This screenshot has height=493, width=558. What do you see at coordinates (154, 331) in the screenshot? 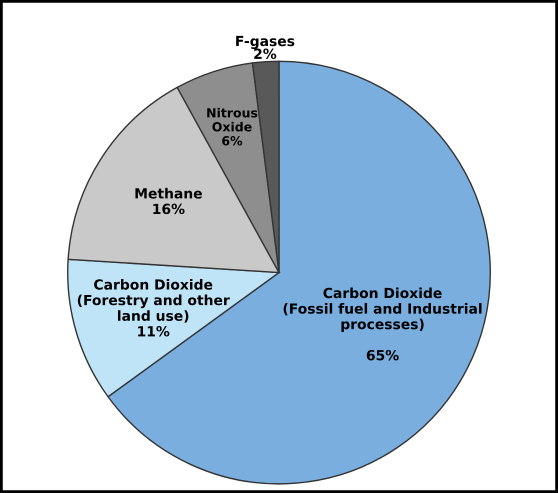
I see `data-label: 11%` at bounding box center [154, 331].